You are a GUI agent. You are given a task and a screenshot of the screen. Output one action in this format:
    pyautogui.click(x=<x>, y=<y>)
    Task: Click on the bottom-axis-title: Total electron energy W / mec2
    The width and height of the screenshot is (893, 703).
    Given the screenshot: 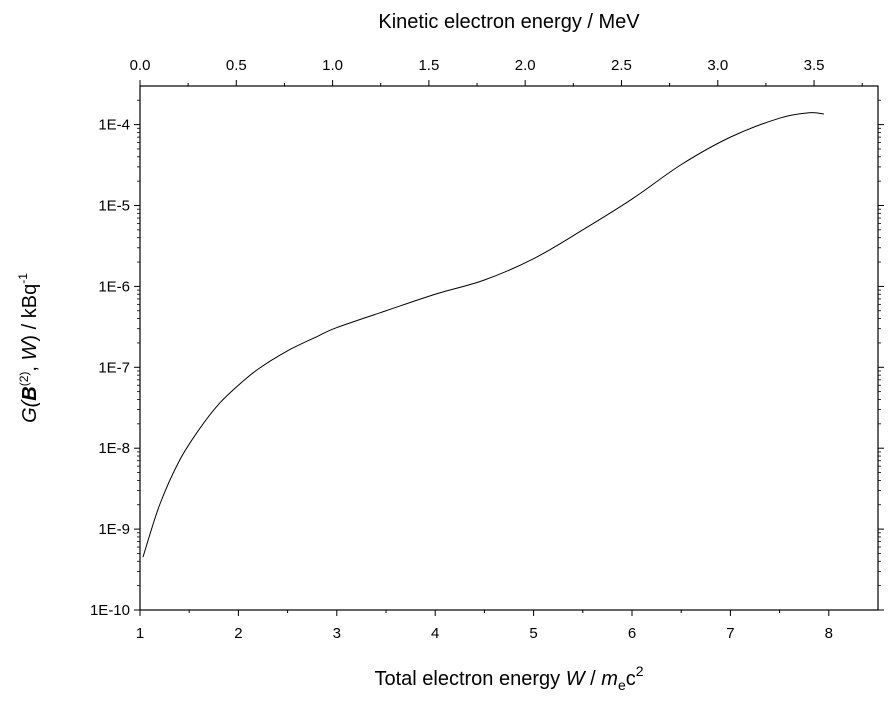 What is the action you would take?
    pyautogui.click(x=508, y=678)
    